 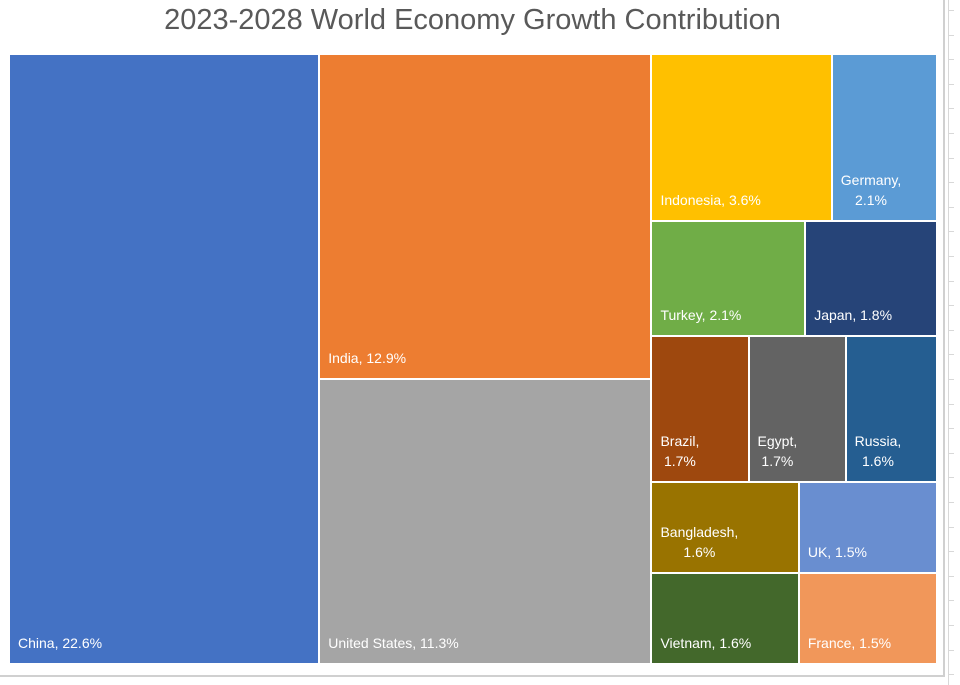 I want to click on tile-label-brazil: Brazil, 1.7%, so click(x=679, y=451).